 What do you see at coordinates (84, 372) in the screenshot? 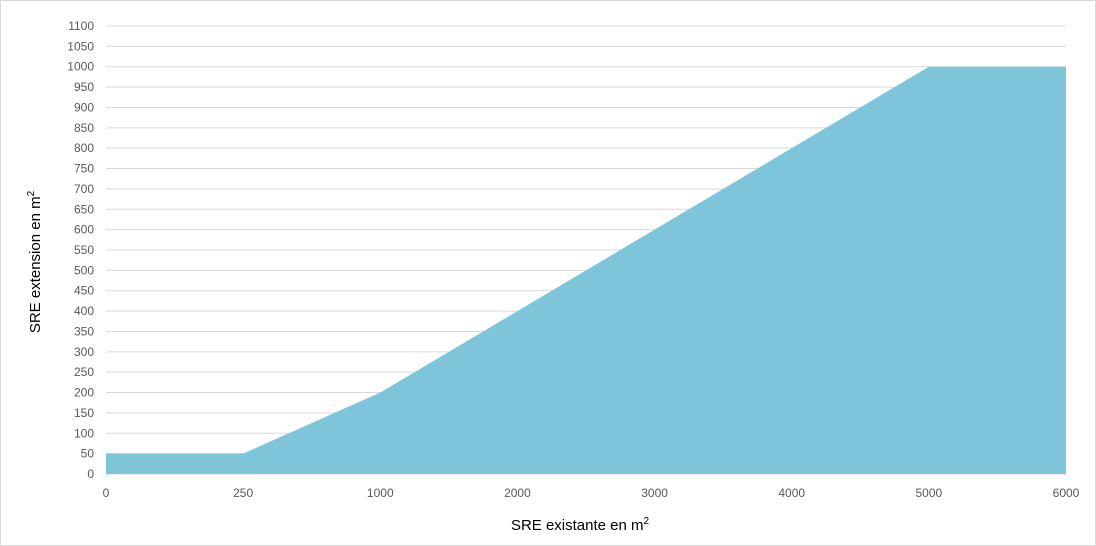
I see `y-tick-label-250: 250` at bounding box center [84, 372].